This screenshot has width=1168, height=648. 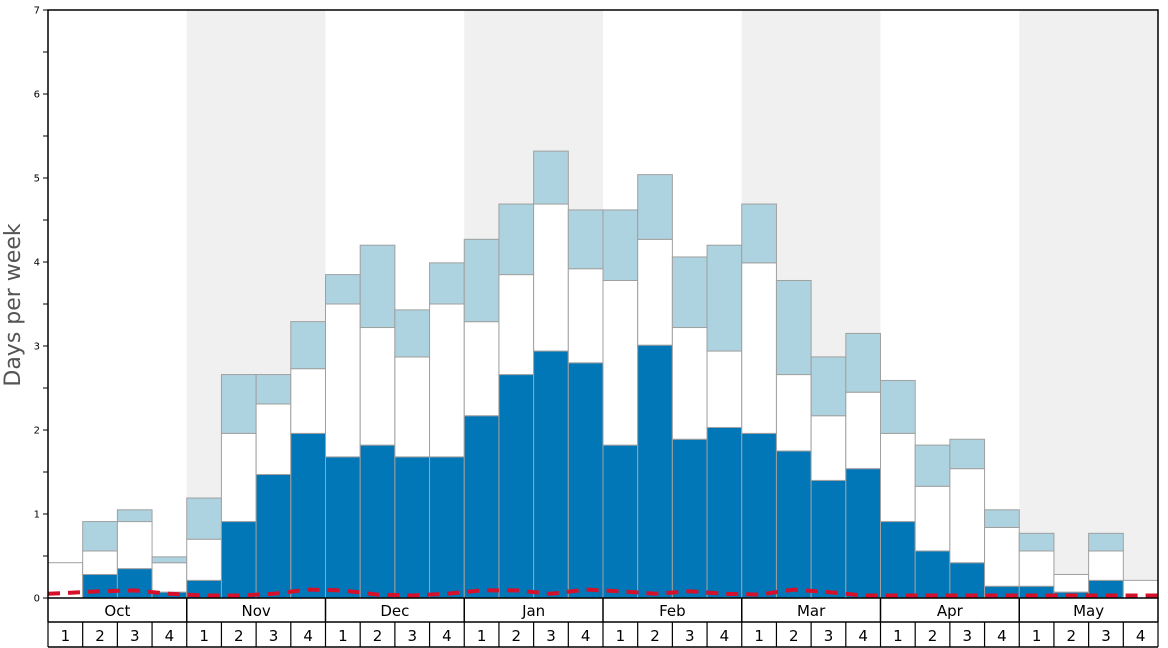 I want to click on month-label-may: May, so click(x=1088, y=611).